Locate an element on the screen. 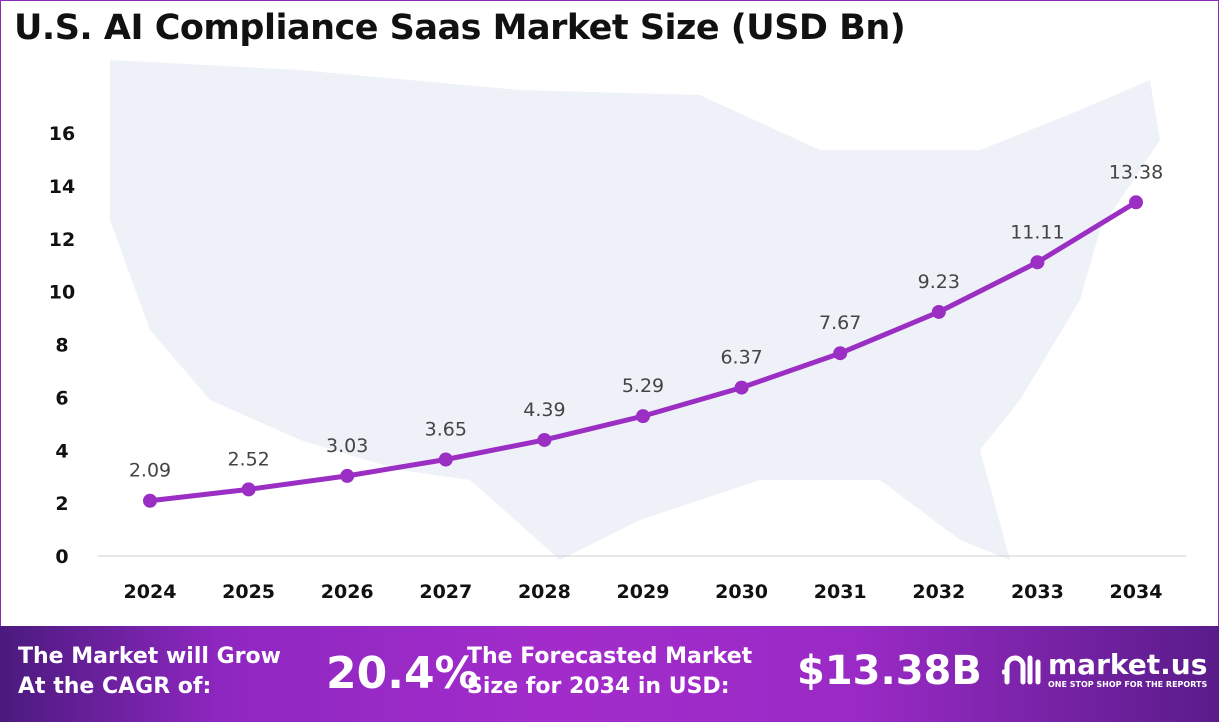  cagr-value: 20.4% is located at coordinates (402, 673).